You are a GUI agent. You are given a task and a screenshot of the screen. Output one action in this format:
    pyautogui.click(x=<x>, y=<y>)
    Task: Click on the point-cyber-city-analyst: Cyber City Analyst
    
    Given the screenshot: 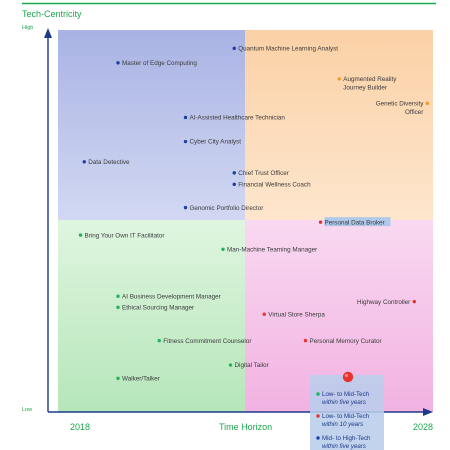 What is the action you would take?
    pyautogui.click(x=212, y=142)
    